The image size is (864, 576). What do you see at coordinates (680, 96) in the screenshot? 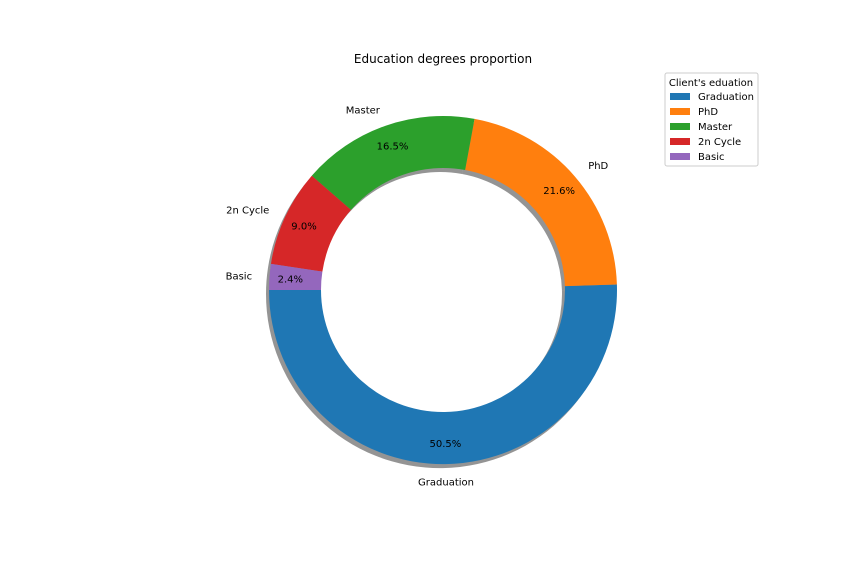
I see `legend-swatch-graduation` at bounding box center [680, 96].